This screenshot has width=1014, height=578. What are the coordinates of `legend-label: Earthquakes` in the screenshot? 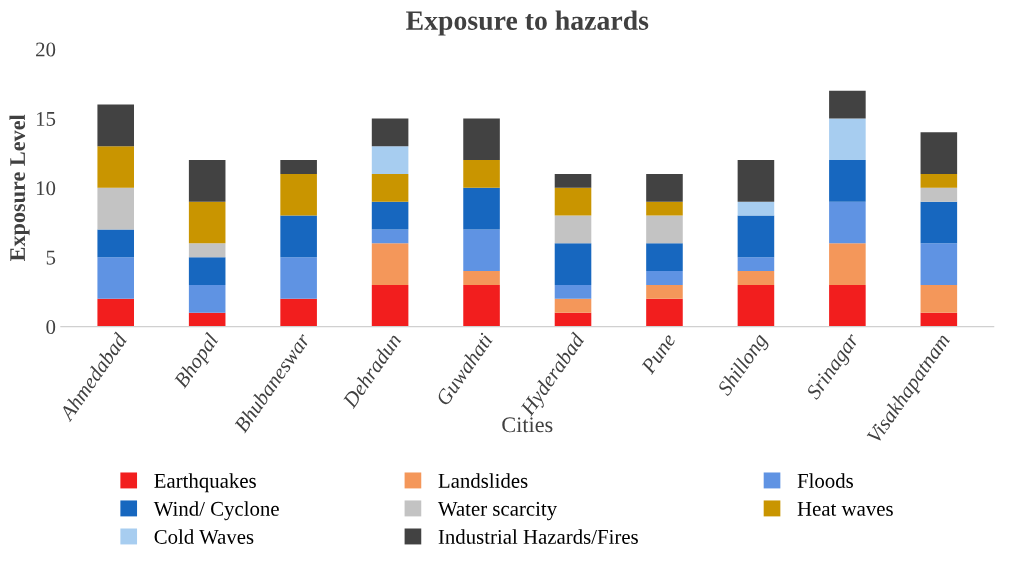 It's located at (205, 483).